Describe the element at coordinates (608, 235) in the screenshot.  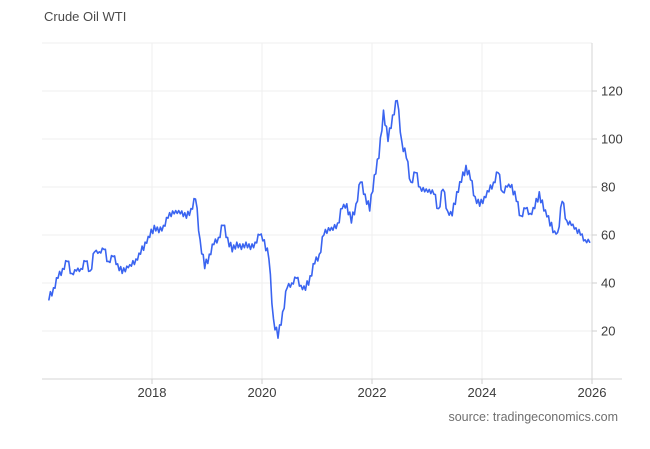
I see `y-axis-label: 60` at that location.